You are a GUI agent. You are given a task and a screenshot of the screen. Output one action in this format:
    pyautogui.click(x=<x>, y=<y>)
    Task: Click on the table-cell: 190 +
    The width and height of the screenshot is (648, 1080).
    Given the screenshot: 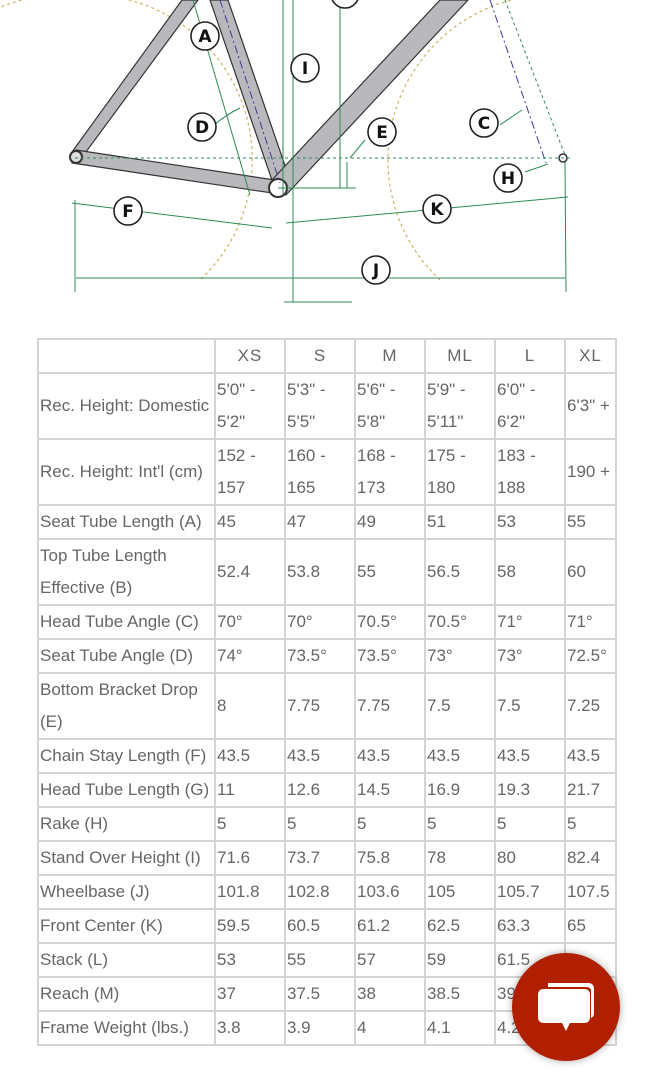 What is the action you would take?
    pyautogui.click(x=590, y=472)
    